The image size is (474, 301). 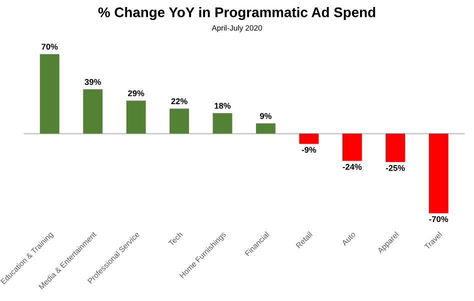 I want to click on chart-title: % Change YoY in Programmatic Ad Spend, so click(x=237, y=13).